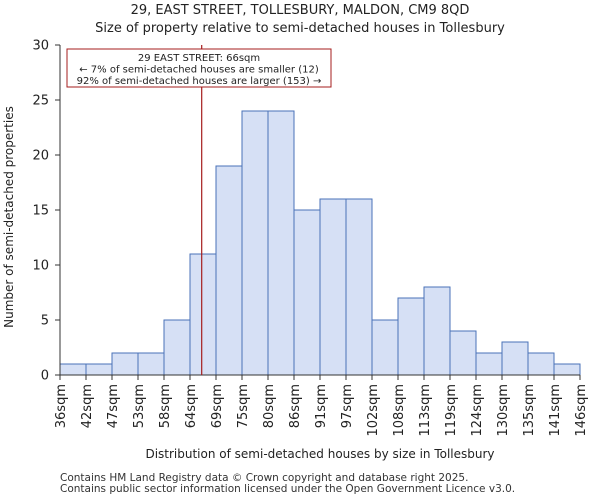  Describe the element at coordinates (451, 410) in the screenshot. I see `x-tick-label: 119sqm` at that location.